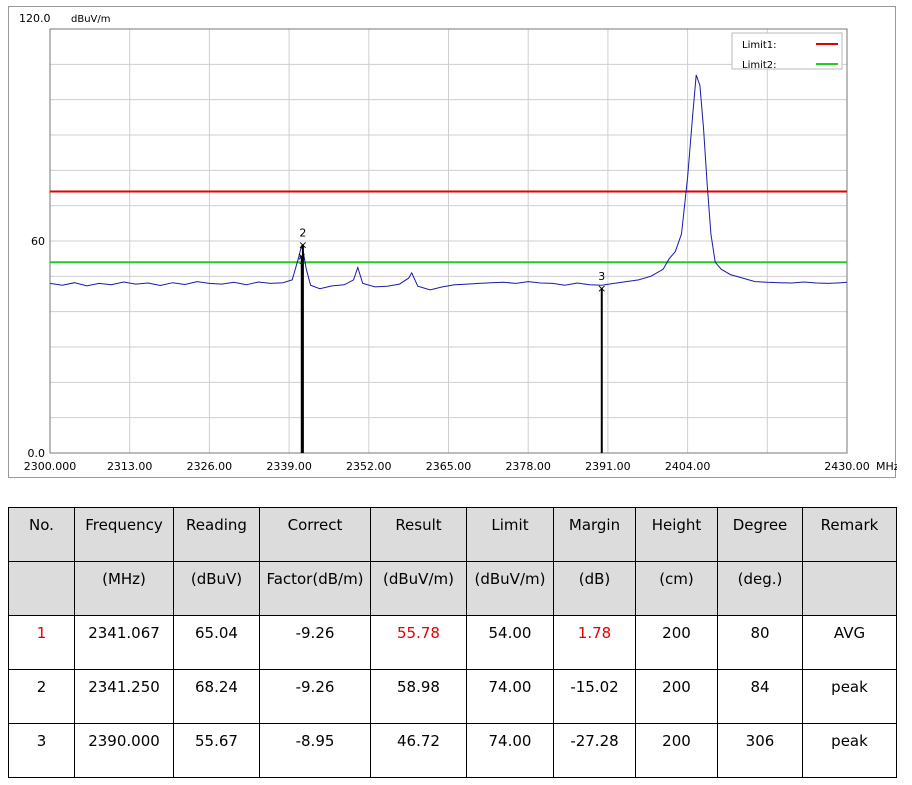  Describe the element at coordinates (594, 642) in the screenshot. I see `cell-margin: 1.78` at that location.